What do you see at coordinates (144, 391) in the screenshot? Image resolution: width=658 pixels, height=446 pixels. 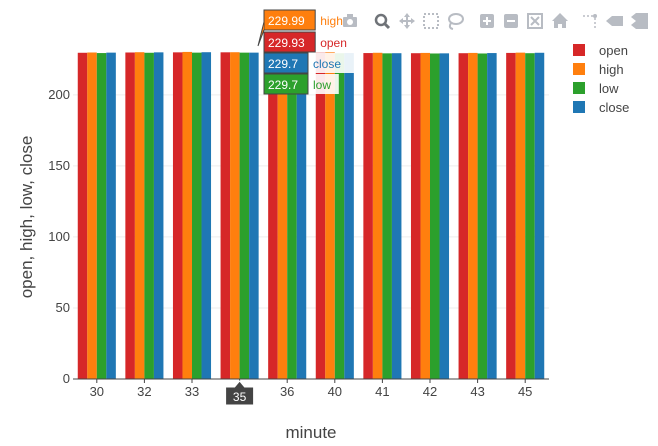 I see `x-tick-label: 32` at bounding box center [144, 391].